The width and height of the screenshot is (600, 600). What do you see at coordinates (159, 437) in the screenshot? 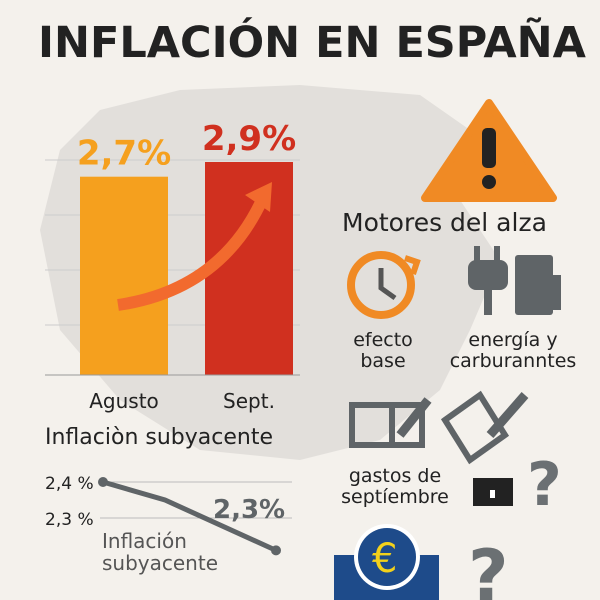
I see `line-chart-title: Inflaciòn subyacente` at bounding box center [159, 437].